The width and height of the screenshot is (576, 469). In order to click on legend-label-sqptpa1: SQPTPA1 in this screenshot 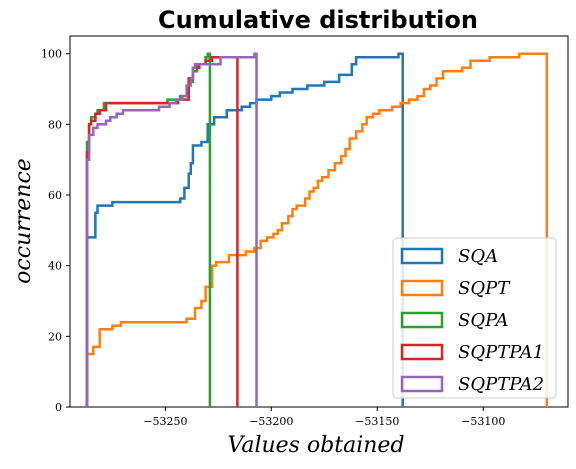, I will do `click(501, 352)`.